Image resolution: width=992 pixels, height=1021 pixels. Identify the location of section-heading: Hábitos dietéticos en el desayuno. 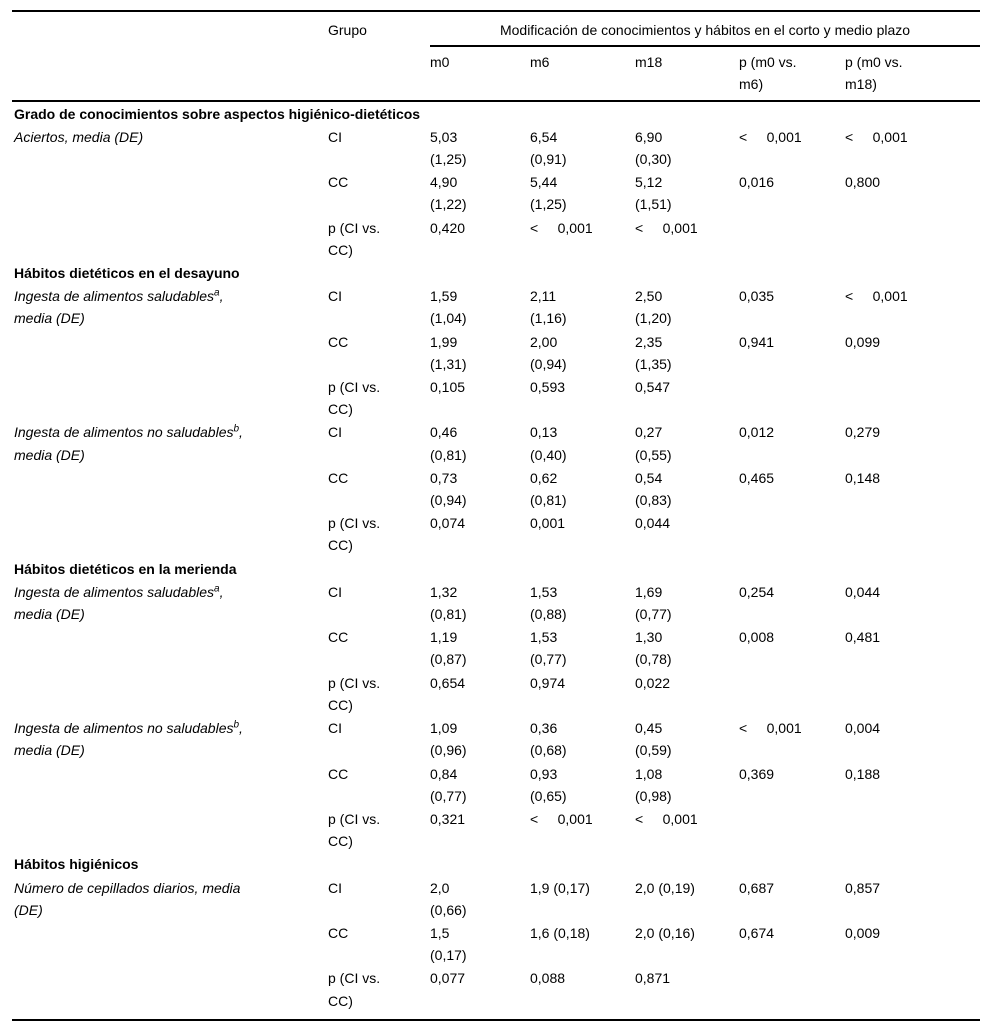
(127, 273).